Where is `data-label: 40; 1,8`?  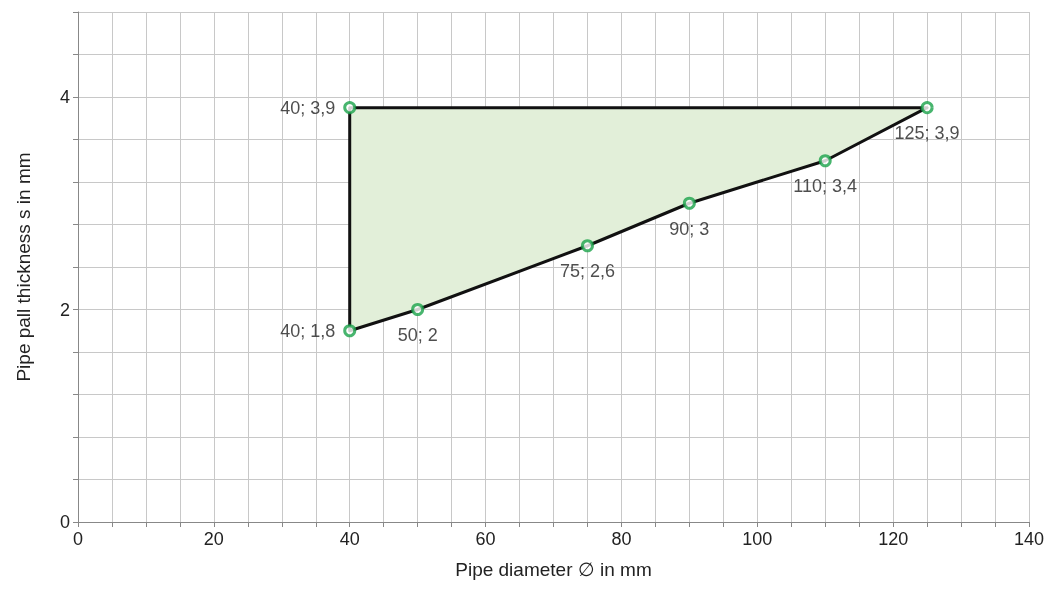 data-label: 40; 1,8 is located at coordinates (308, 330).